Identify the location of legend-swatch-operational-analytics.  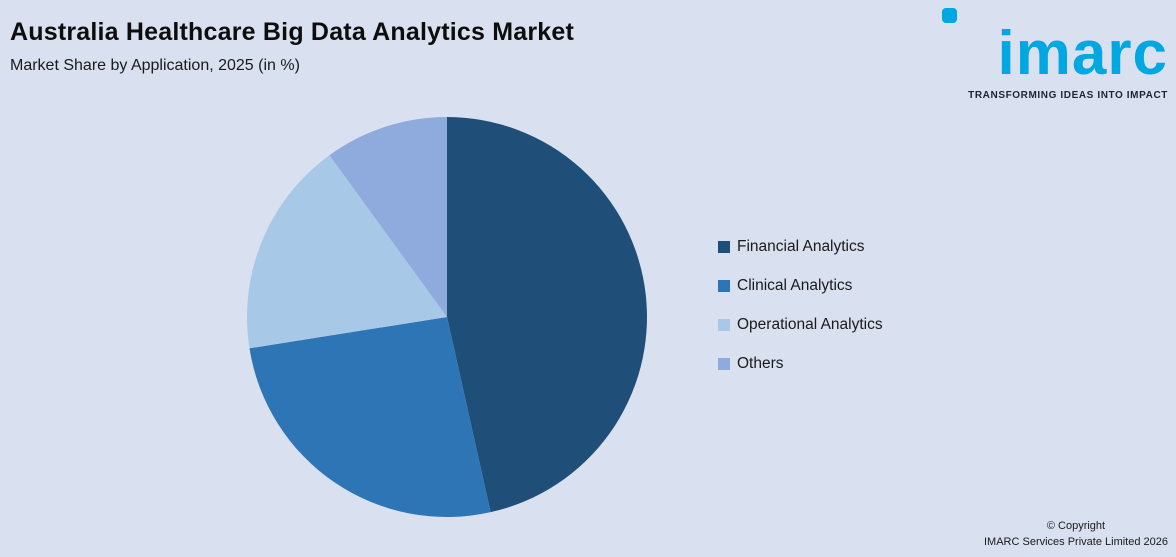
(724, 325).